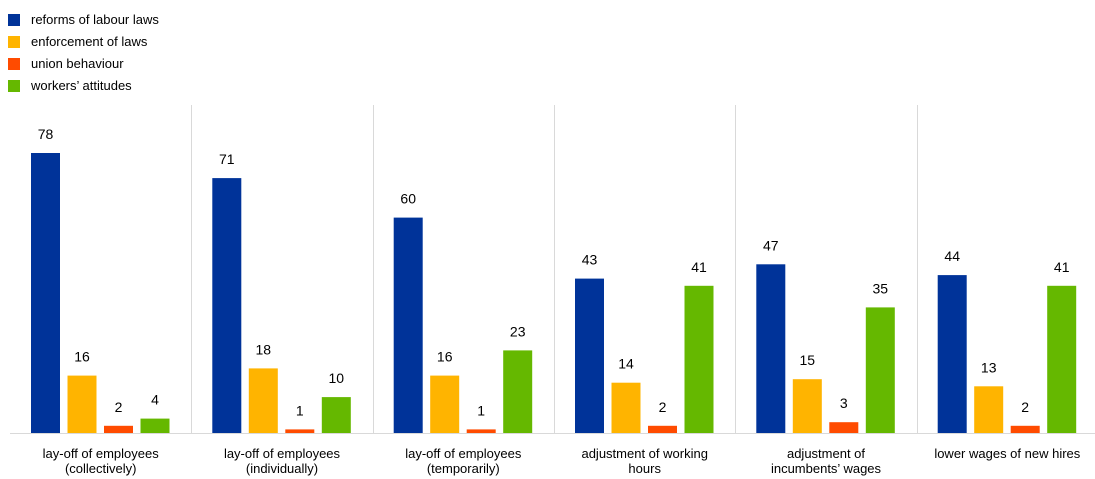 This screenshot has height=479, width=1095. Describe the element at coordinates (590, 260) in the screenshot. I see `data-label: 43` at that location.